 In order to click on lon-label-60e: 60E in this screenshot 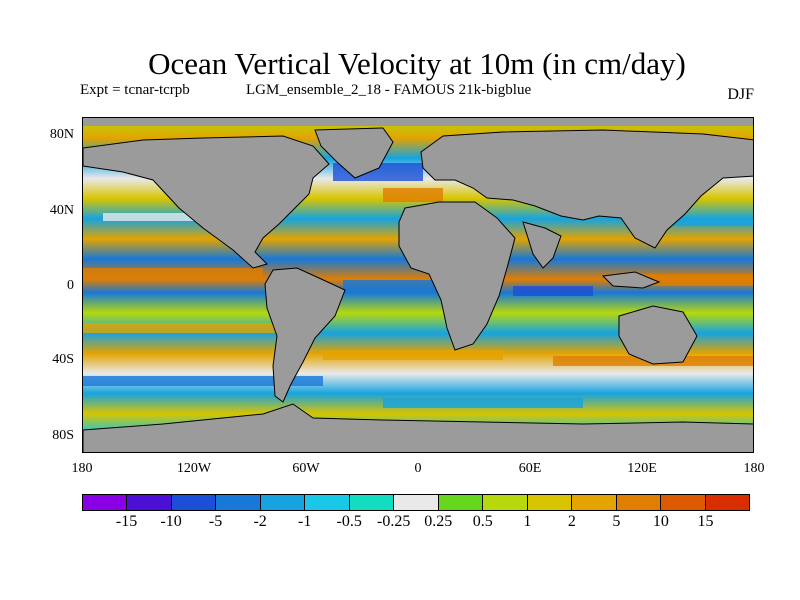, I will do `click(530, 468)`.